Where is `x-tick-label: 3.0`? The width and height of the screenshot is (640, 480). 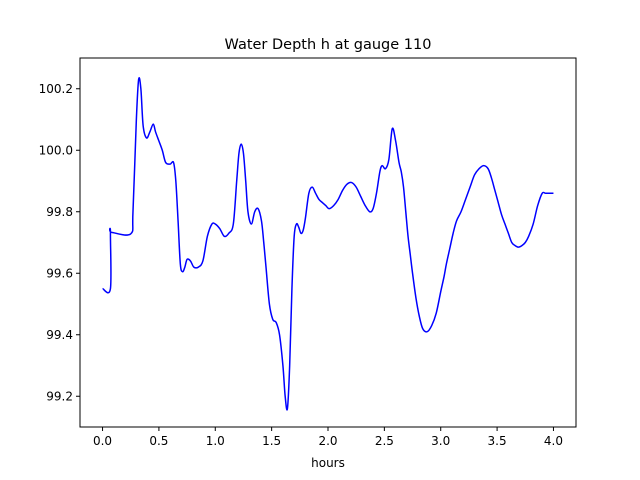
x-tick-label: 3.0 is located at coordinates (440, 441).